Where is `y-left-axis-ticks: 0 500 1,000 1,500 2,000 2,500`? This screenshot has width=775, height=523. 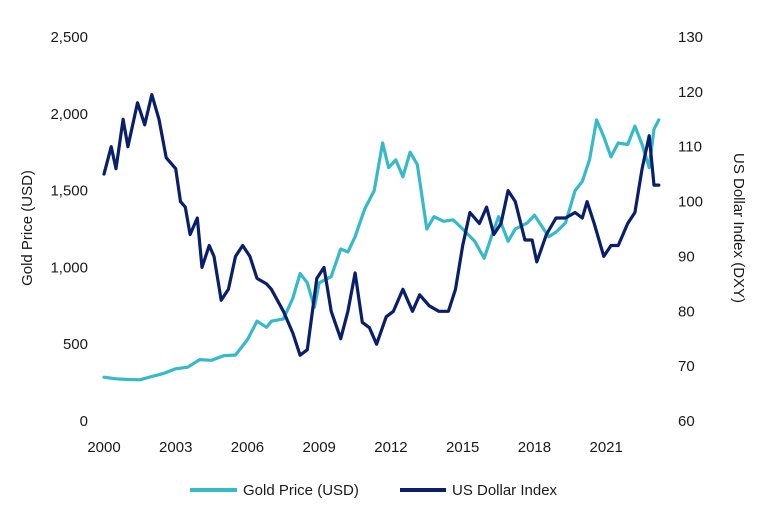
y-left-axis-ticks: 0 500 1,000 1,500 2,000 2,500 is located at coordinates (69, 229).